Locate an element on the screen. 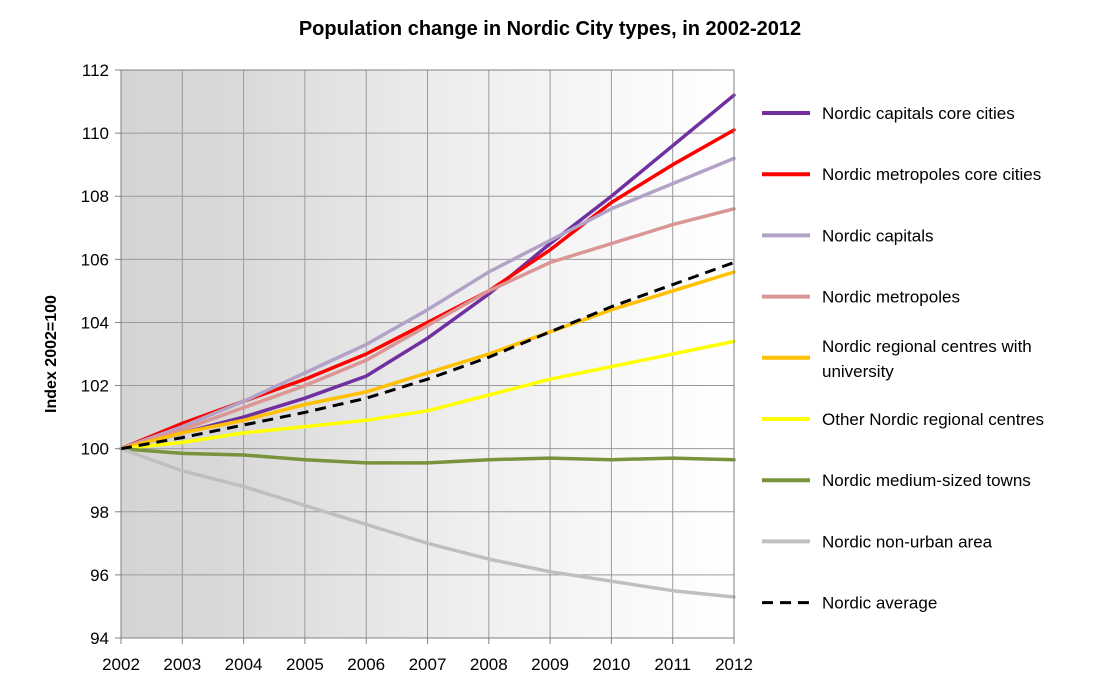 The width and height of the screenshot is (1100, 689). x-tick-label: 2008 is located at coordinates (489, 664).